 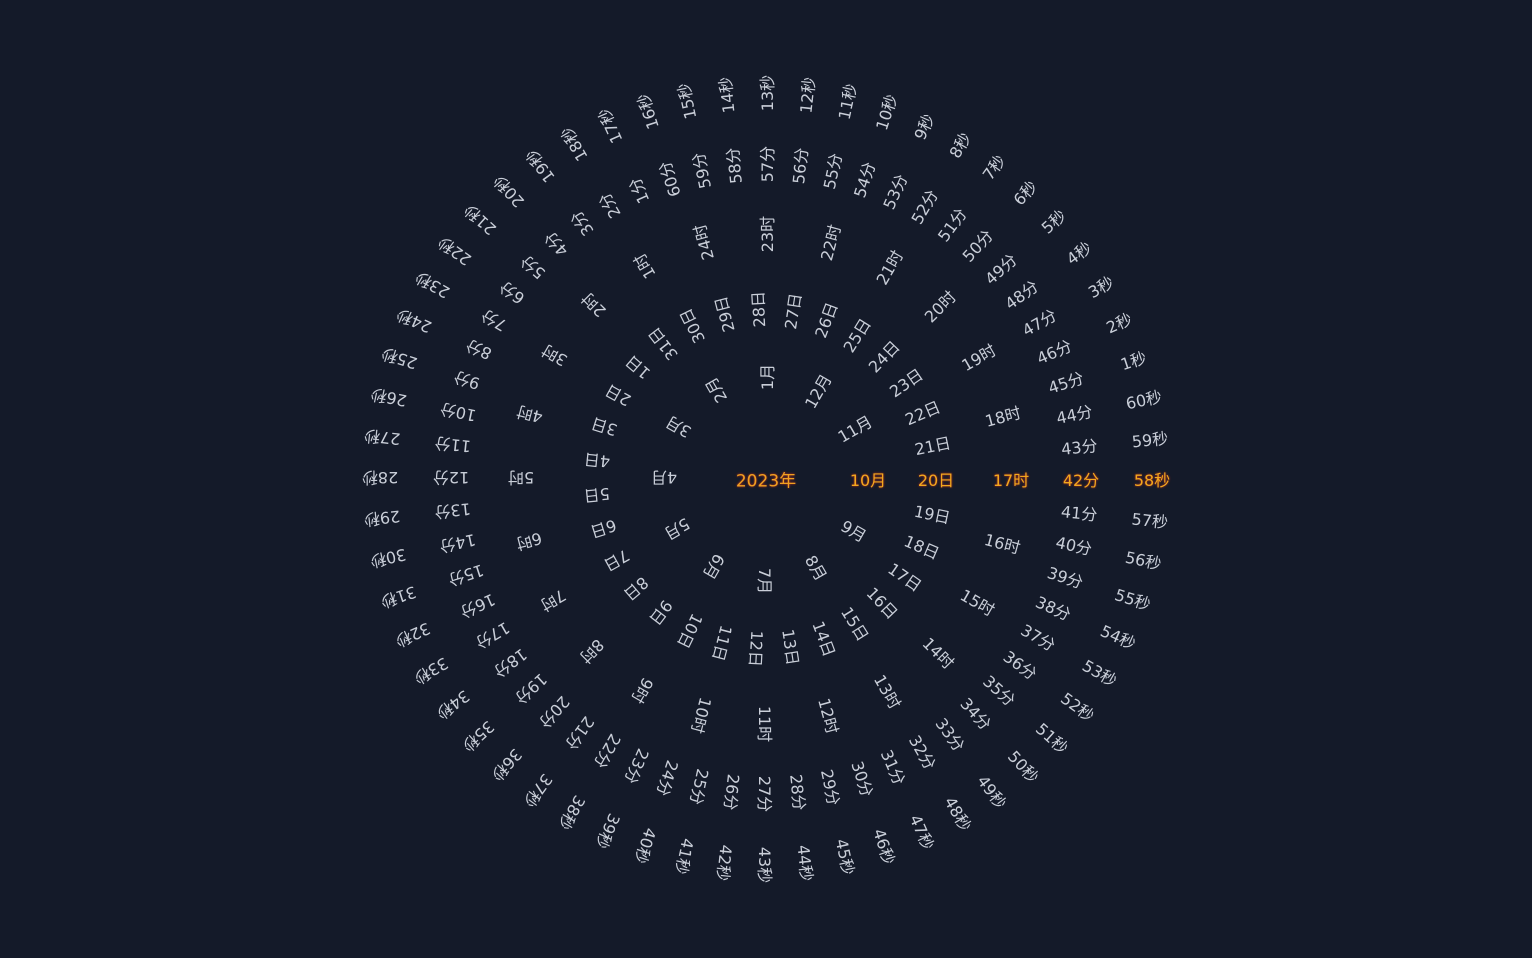 What do you see at coordinates (936, 480) in the screenshot?
I see `day-ring-item: 20日` at bounding box center [936, 480].